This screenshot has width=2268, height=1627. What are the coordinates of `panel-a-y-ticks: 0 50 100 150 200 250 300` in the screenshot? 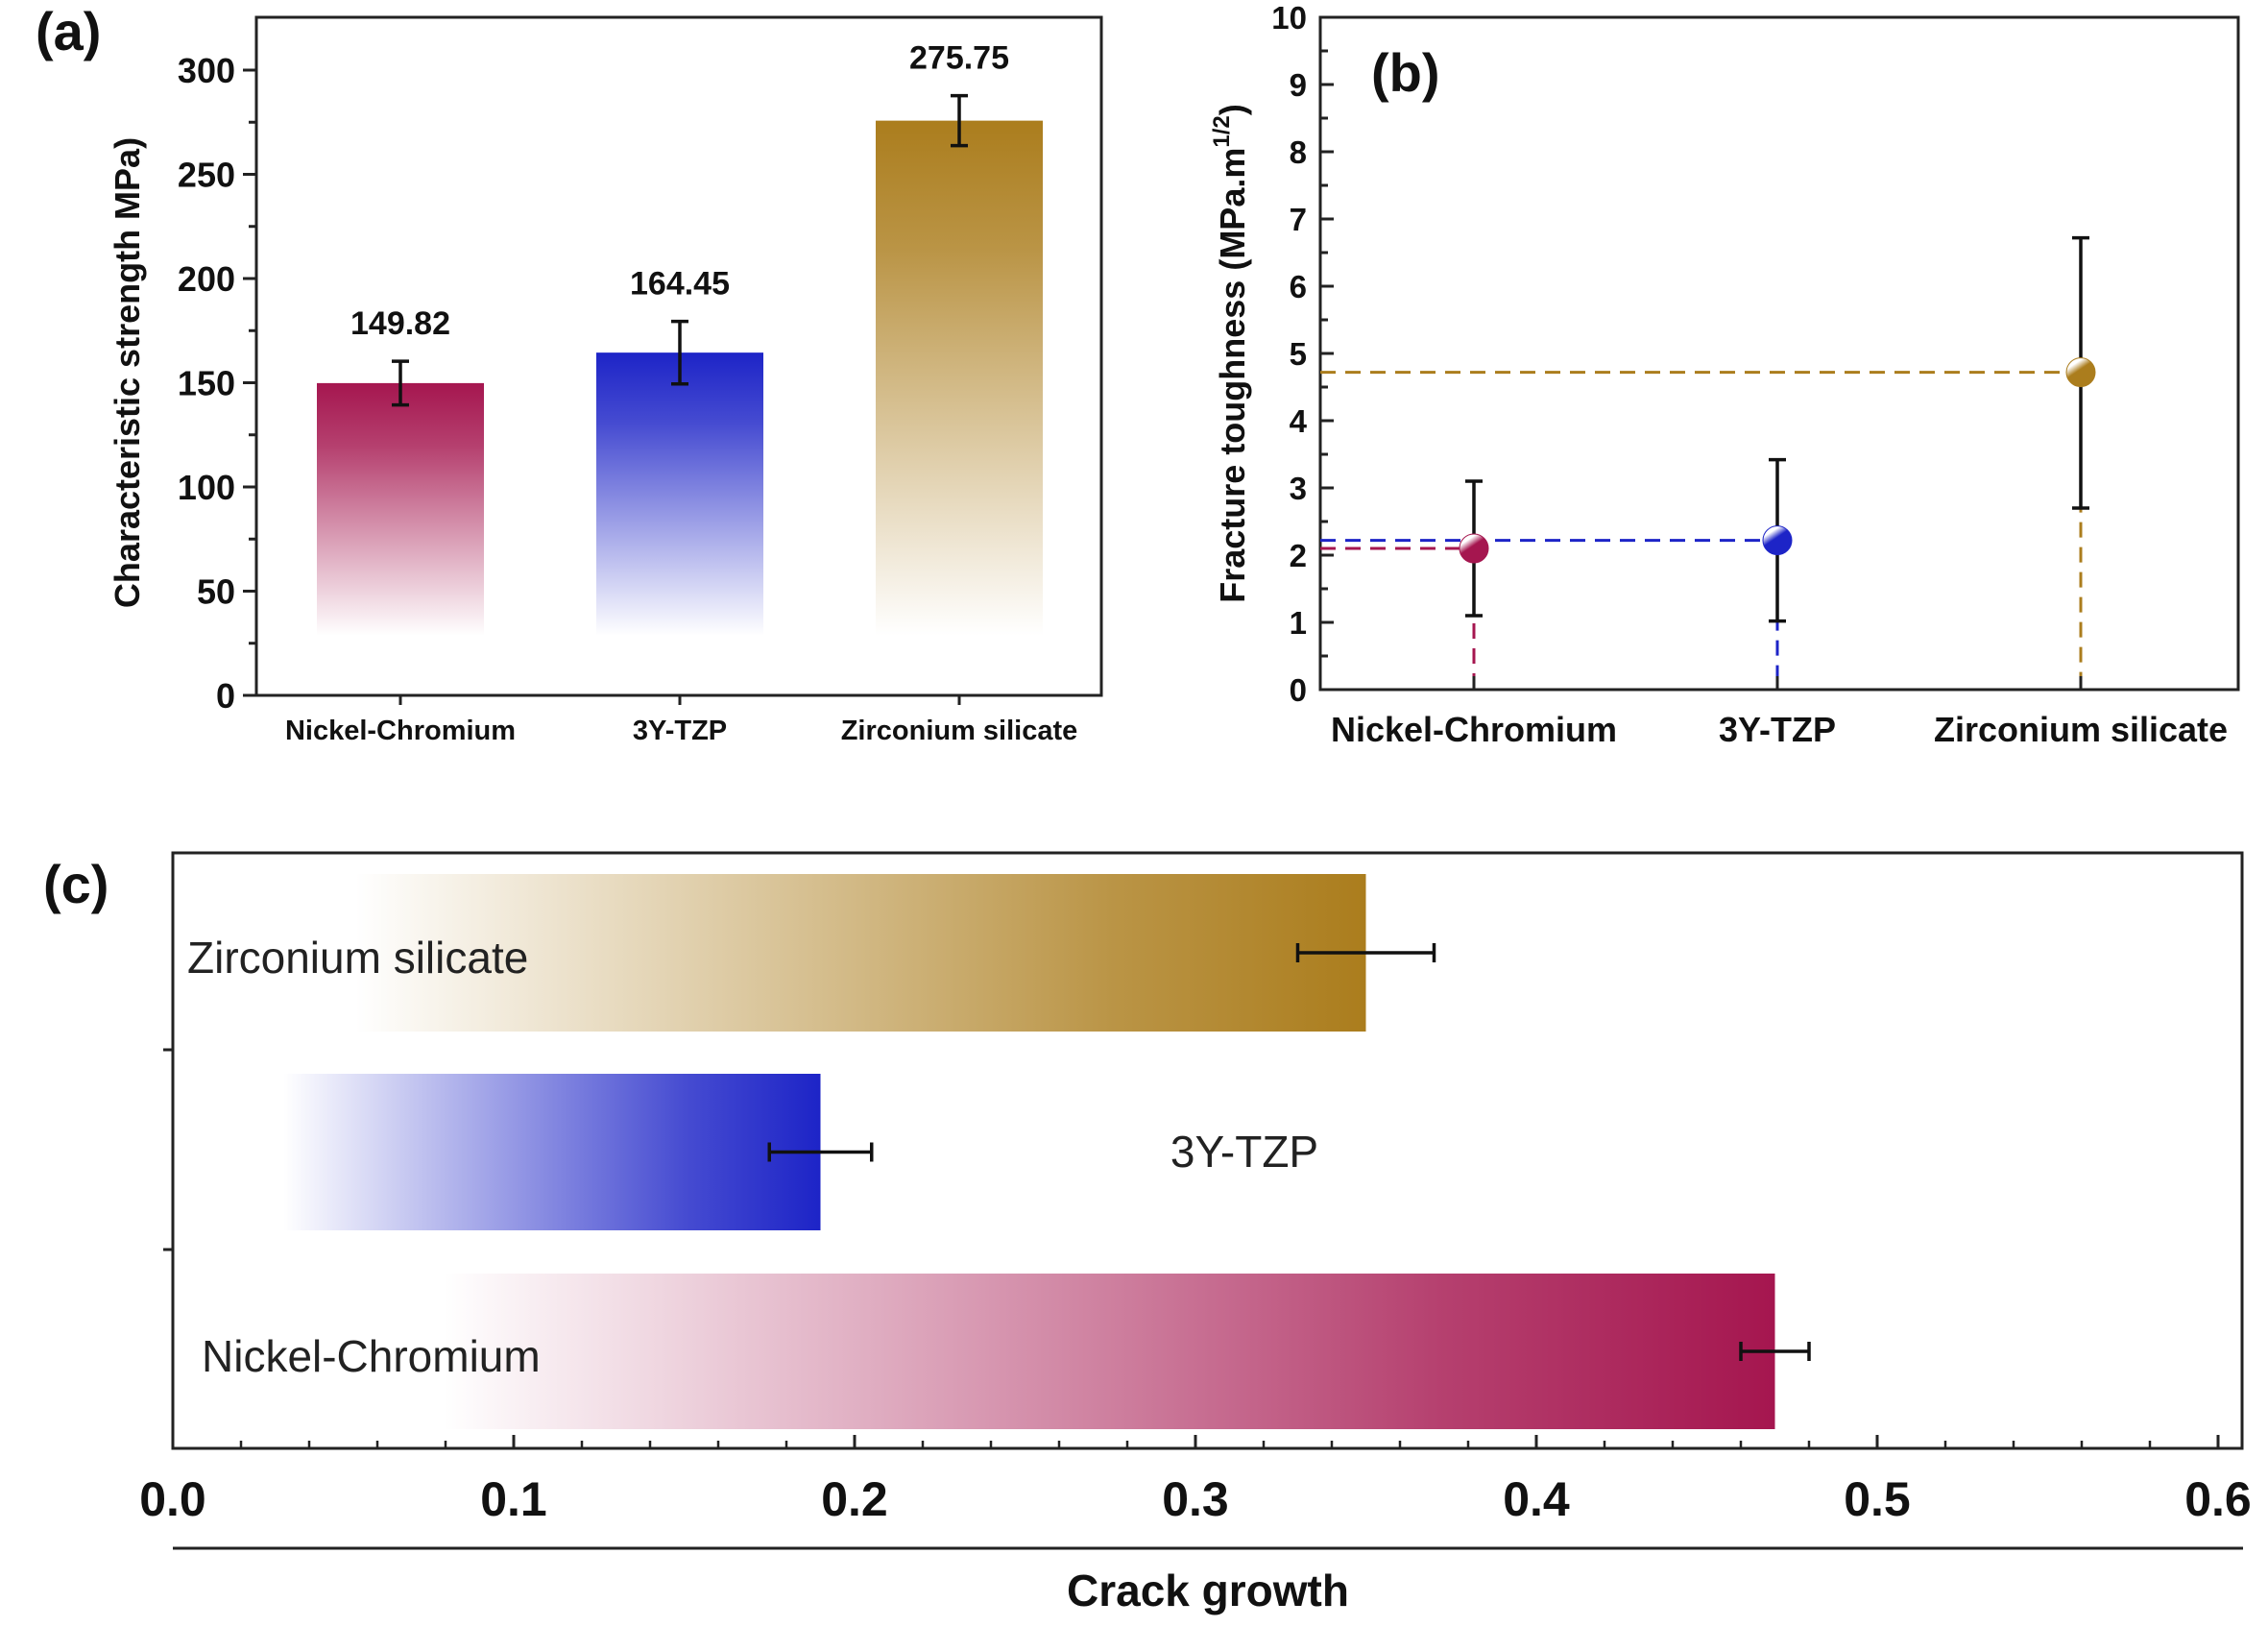 It's located at (217, 384).